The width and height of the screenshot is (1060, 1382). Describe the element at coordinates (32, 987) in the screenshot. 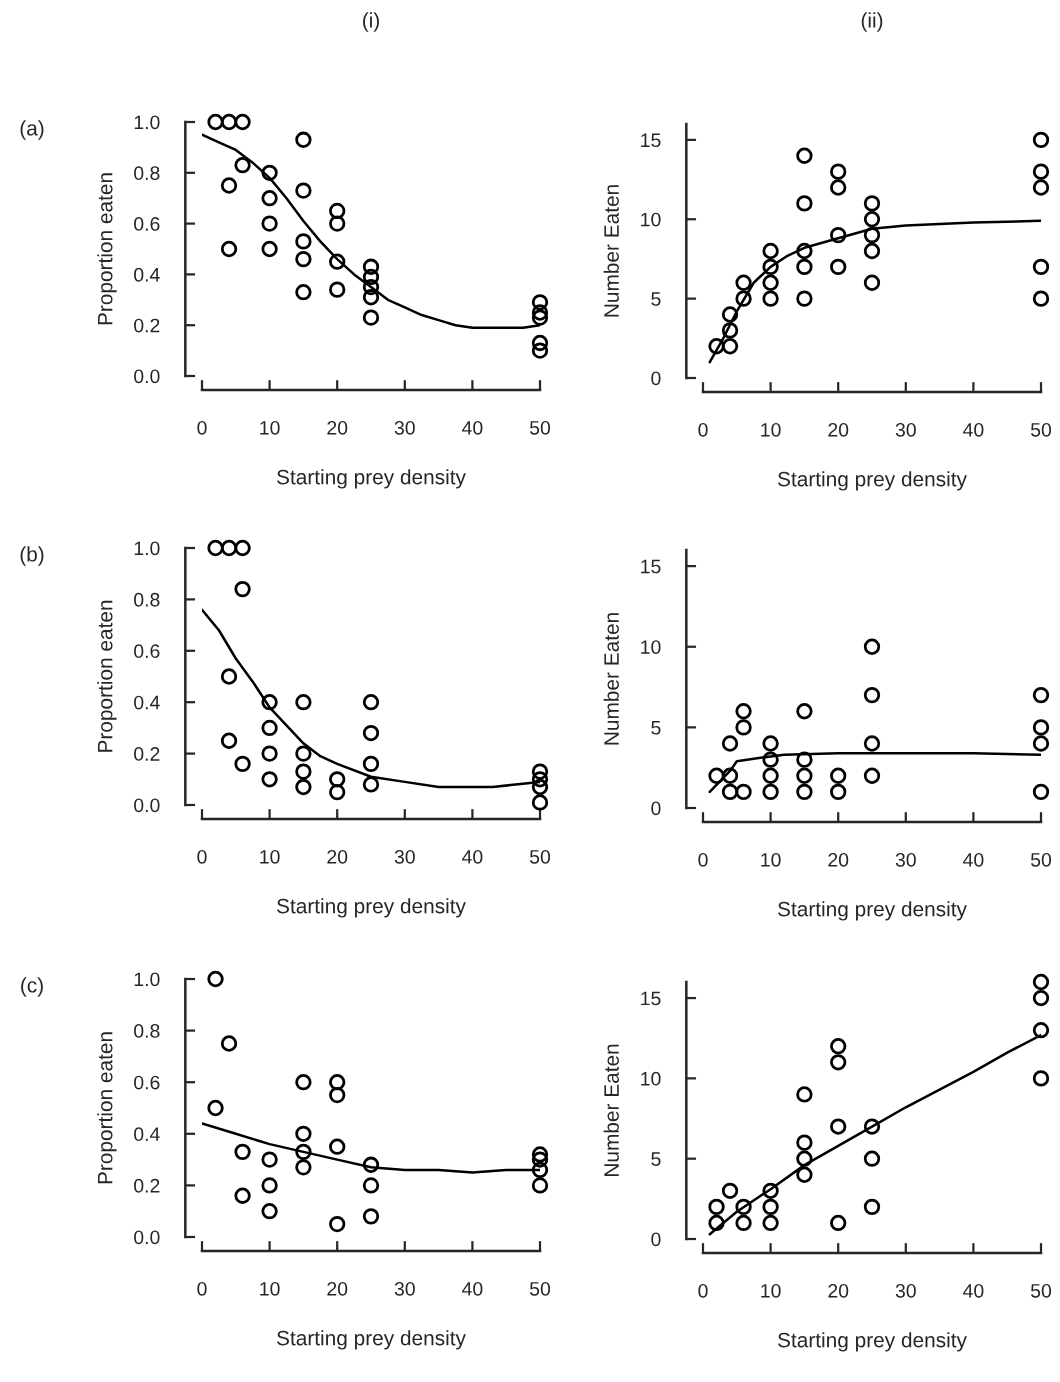

I see `text: (c)` at that location.